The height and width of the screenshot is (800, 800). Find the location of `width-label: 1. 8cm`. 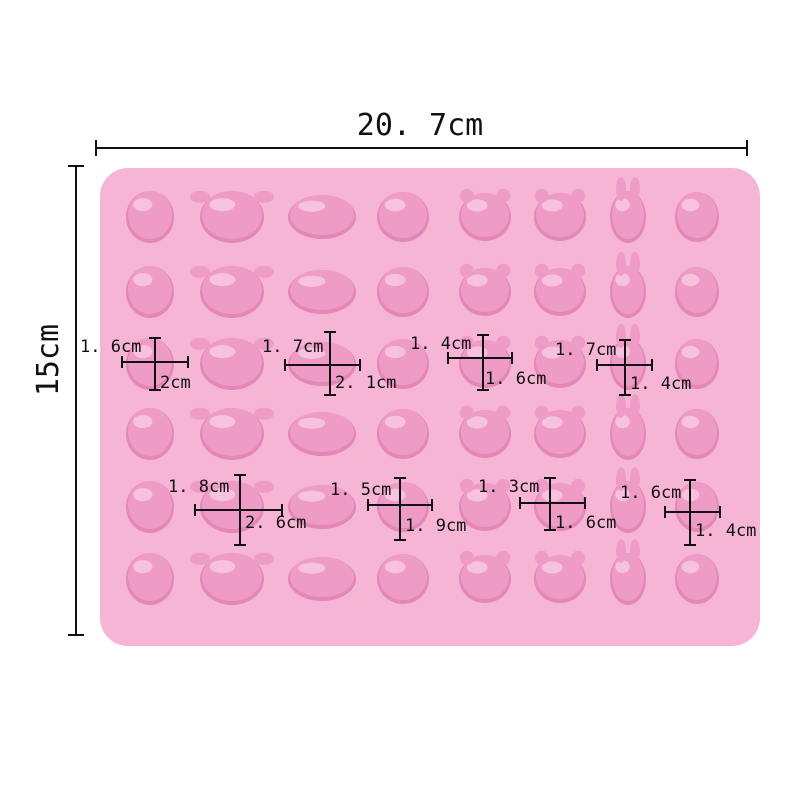

width-label: 1. 8cm is located at coordinates (198, 487).